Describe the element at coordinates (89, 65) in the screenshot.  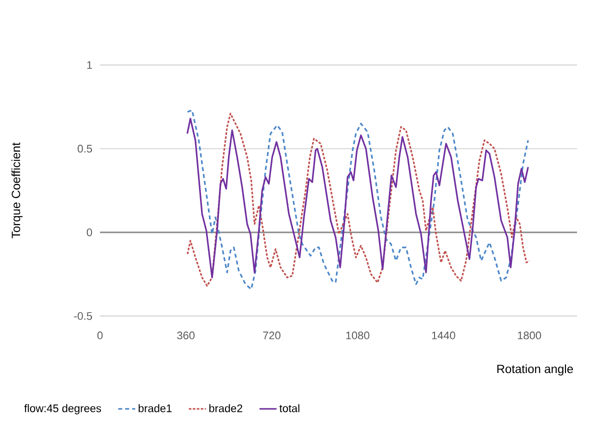
I see `y-tick-label: 1` at that location.